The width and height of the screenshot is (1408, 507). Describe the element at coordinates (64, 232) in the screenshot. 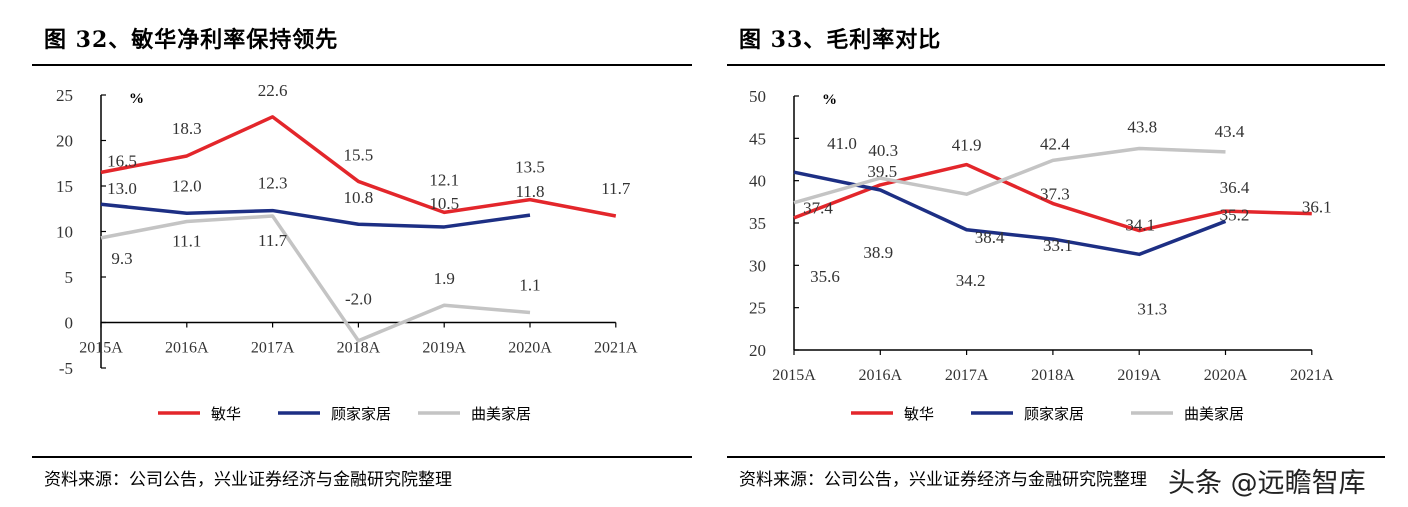

I see `y-tick-label: 10` at that location.